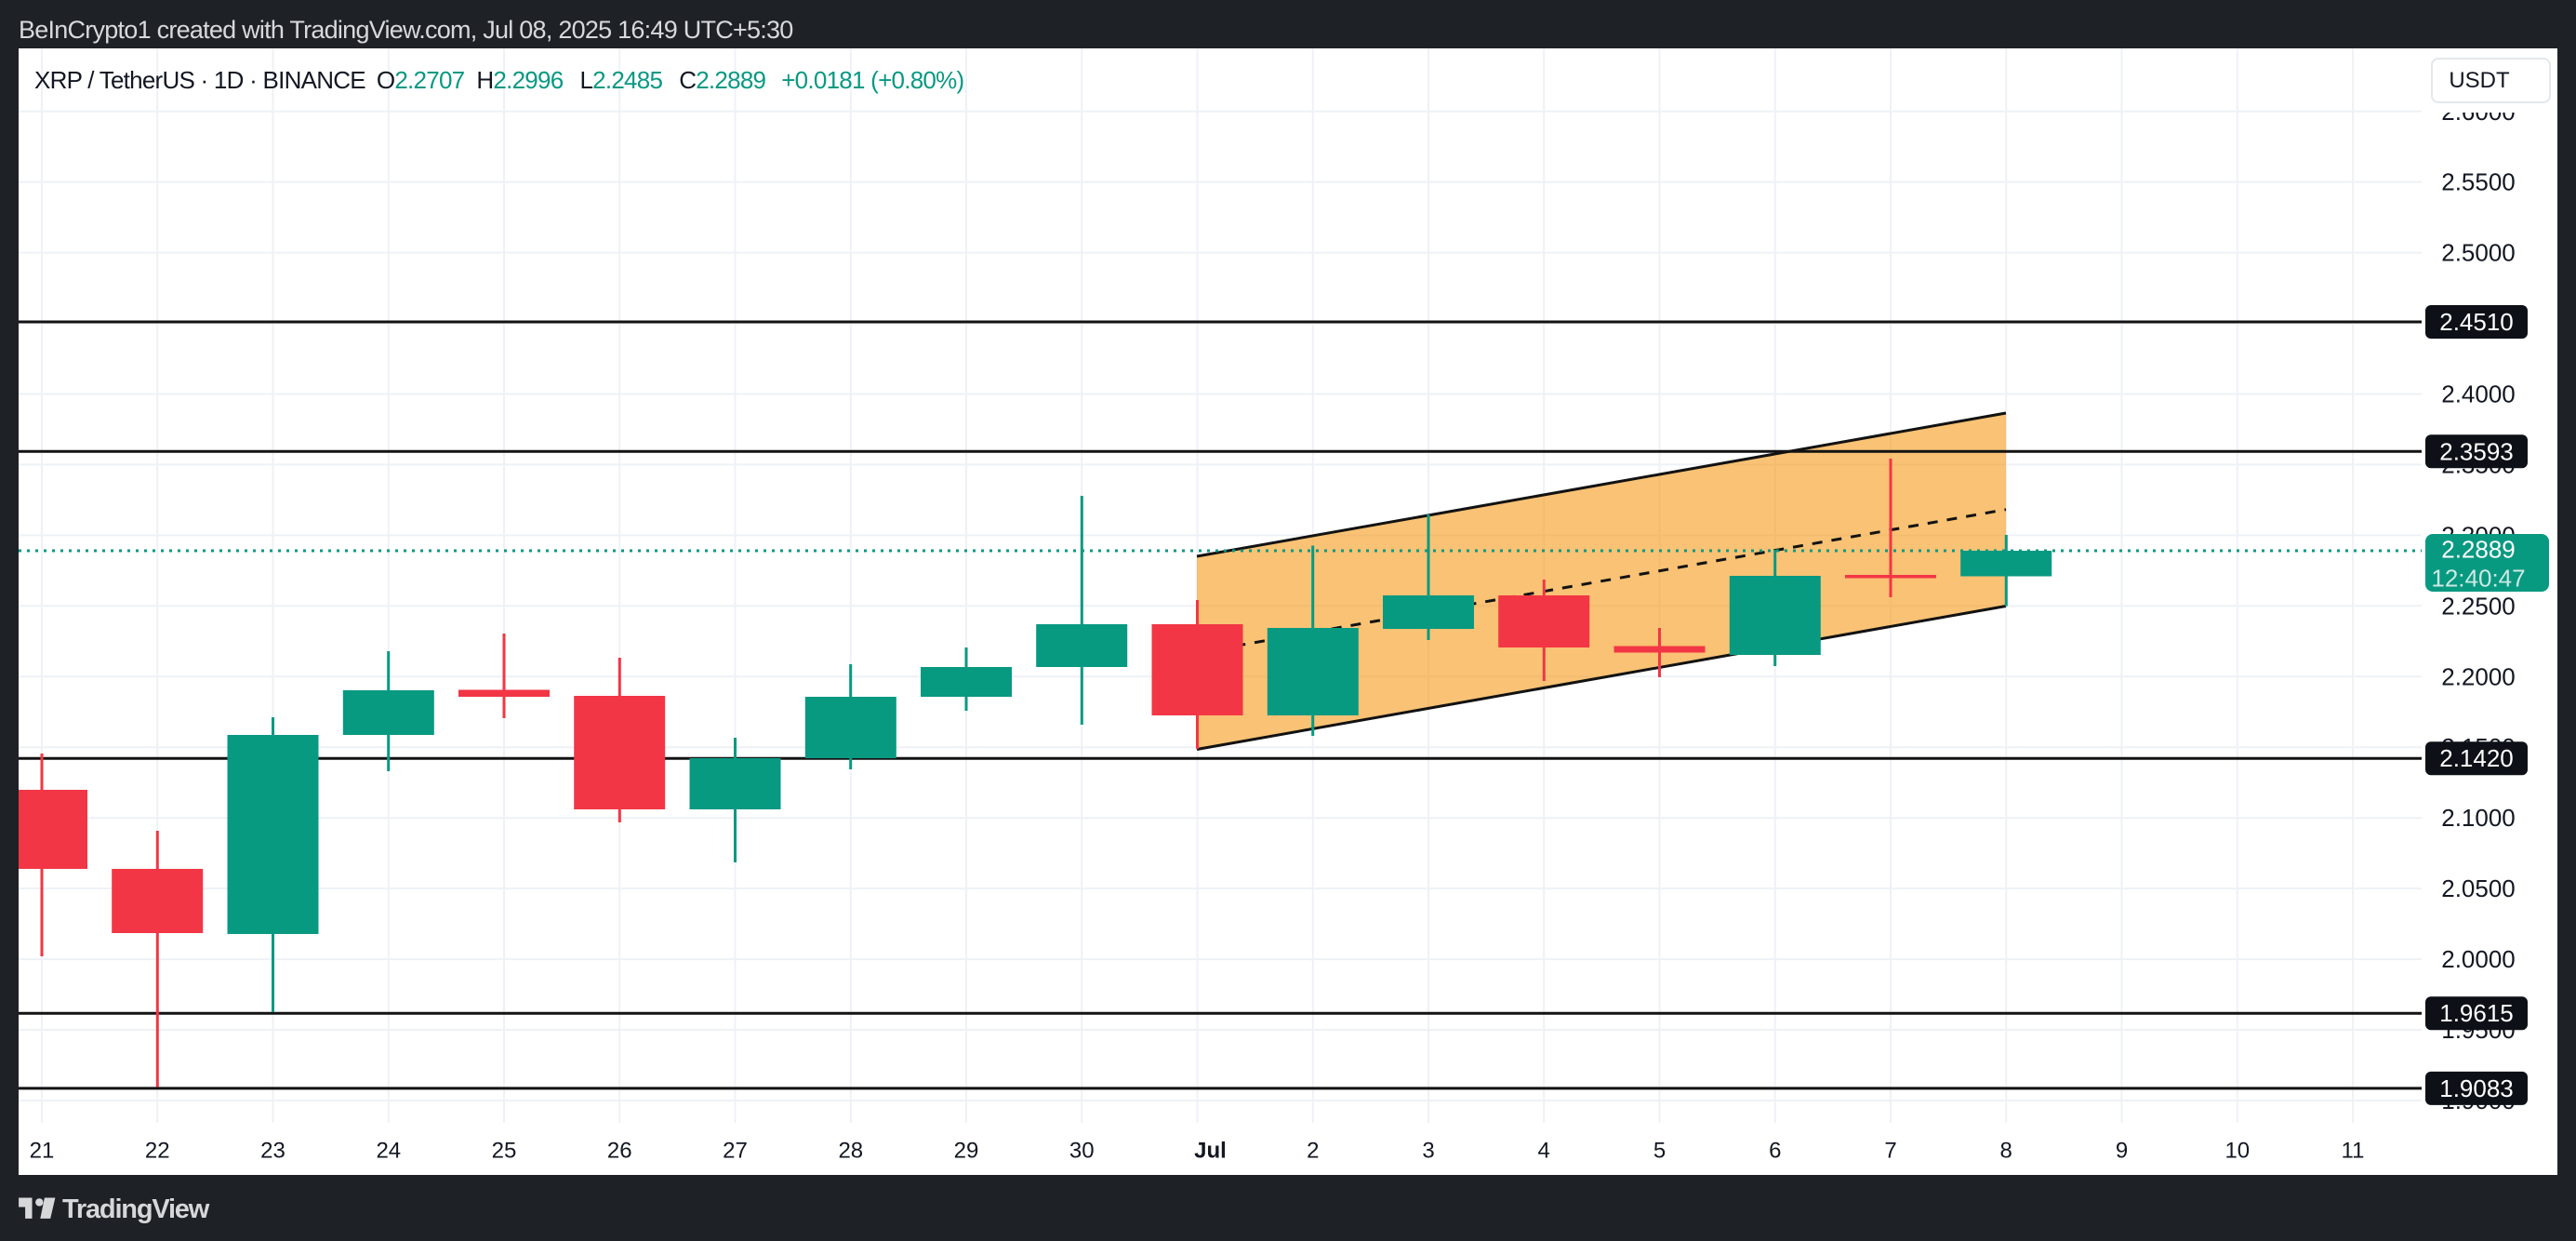 The width and height of the screenshot is (2576, 1241). What do you see at coordinates (850, 1152) in the screenshot?
I see `svg-text: 28` at bounding box center [850, 1152].